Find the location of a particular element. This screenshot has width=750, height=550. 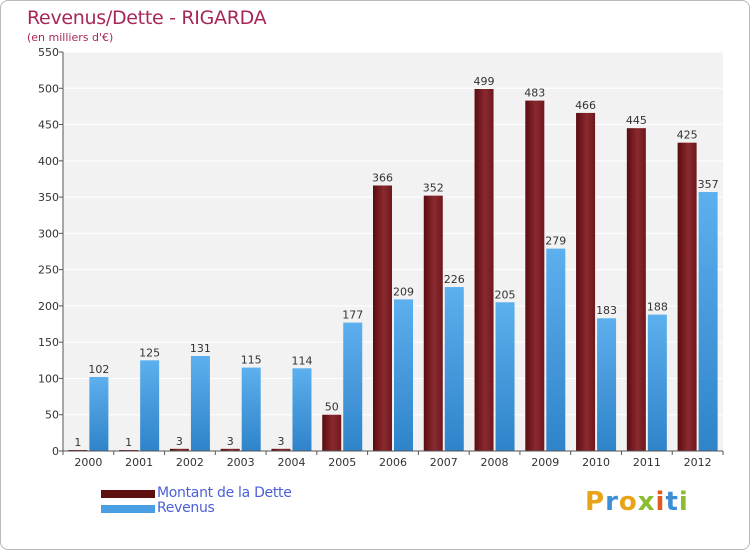

data-label-dette: 352 is located at coordinates (433, 188).